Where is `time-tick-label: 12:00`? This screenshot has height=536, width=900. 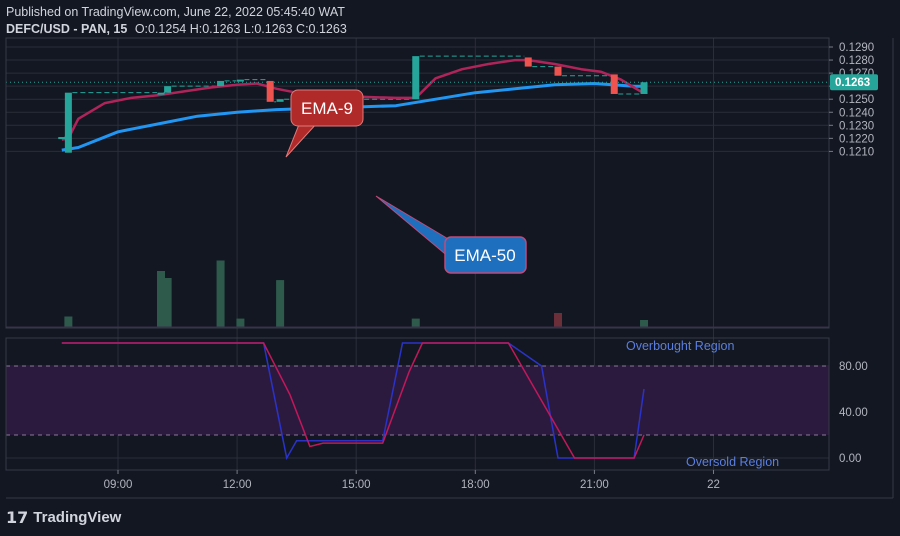
time-tick-label: 12:00 is located at coordinates (237, 485).